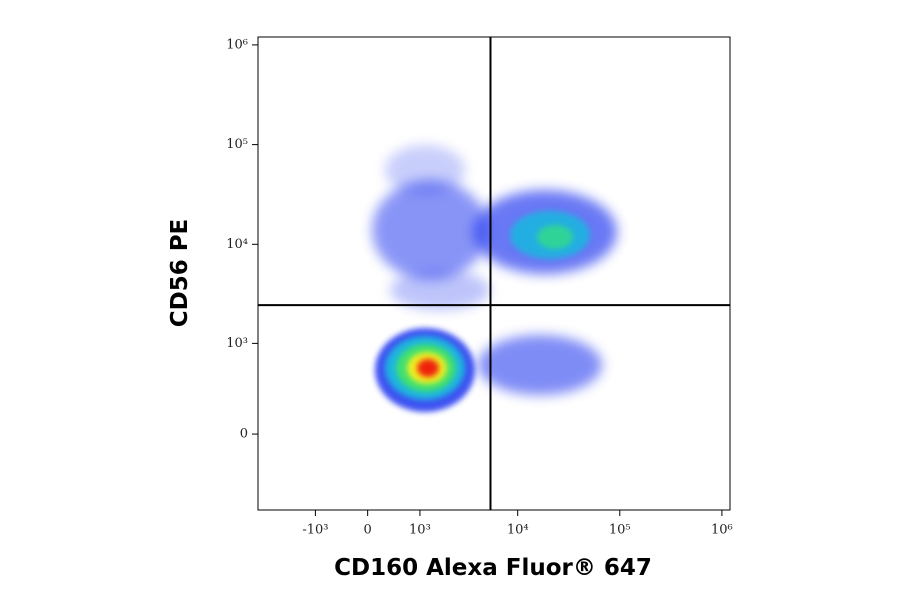  What do you see at coordinates (237, 44) in the screenshot?
I see `y-tick-label: 10⁶` at bounding box center [237, 44].